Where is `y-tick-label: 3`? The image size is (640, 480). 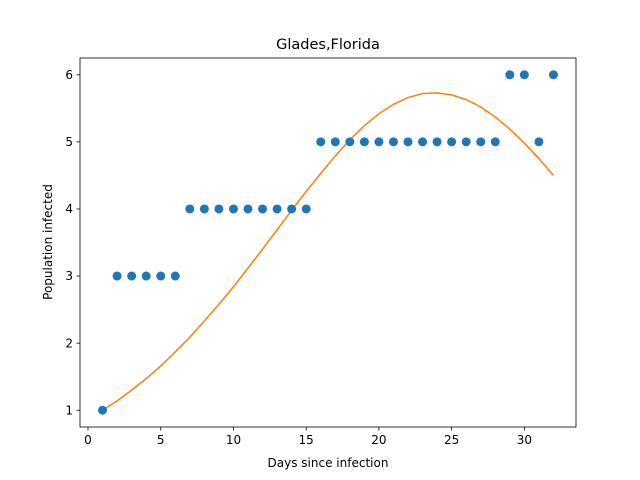 y-tick-label: 3 is located at coordinates (69, 276).